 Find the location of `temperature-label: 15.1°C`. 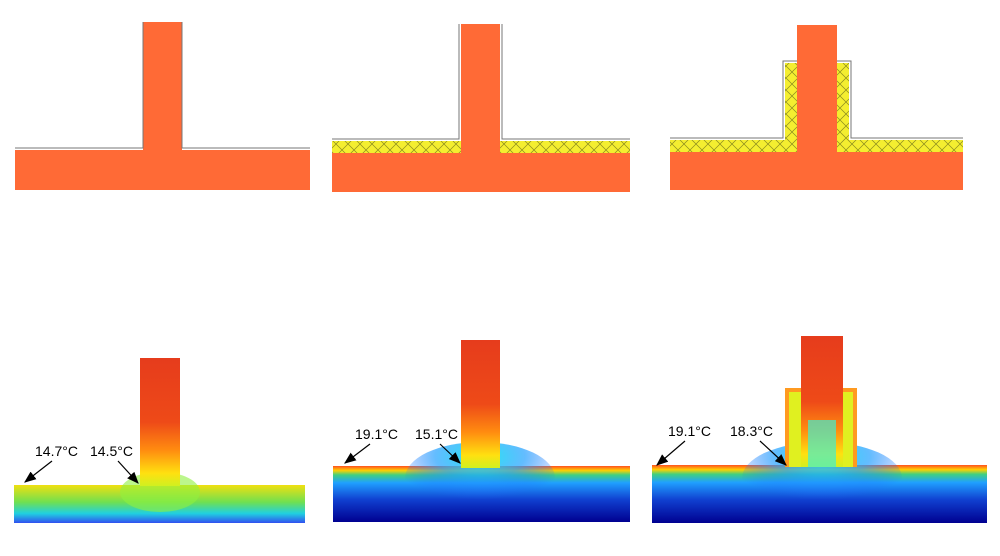

temperature-label: 15.1°C is located at coordinates (436, 434).